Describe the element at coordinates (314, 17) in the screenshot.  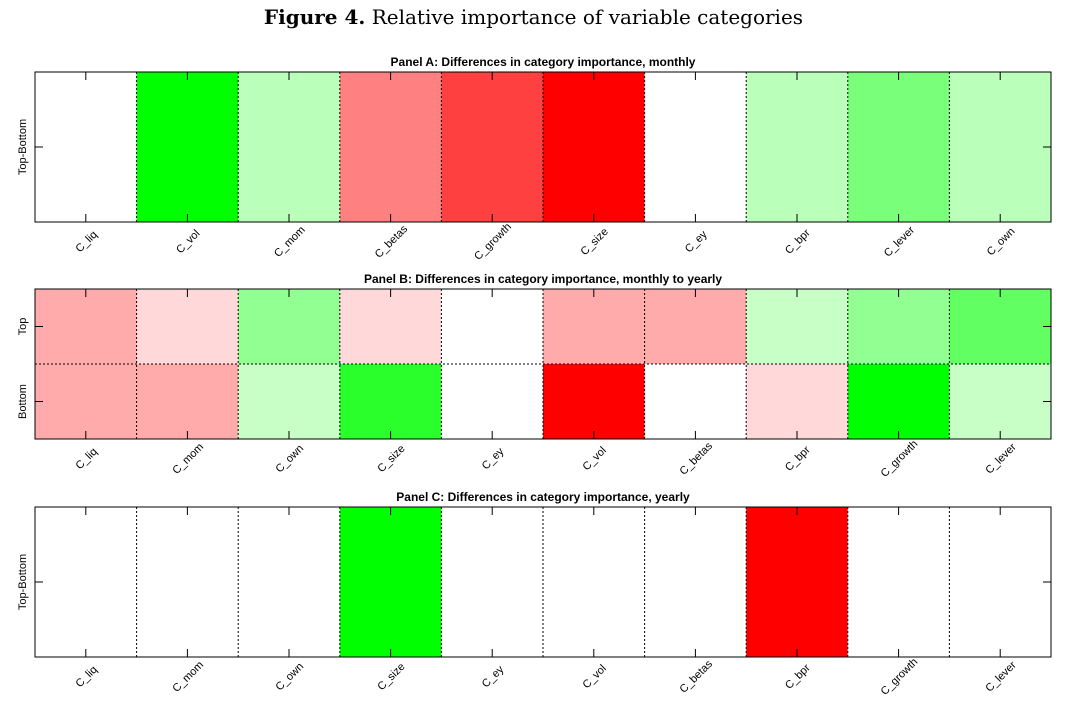
I see `figure-label: Figure 4.` at that location.